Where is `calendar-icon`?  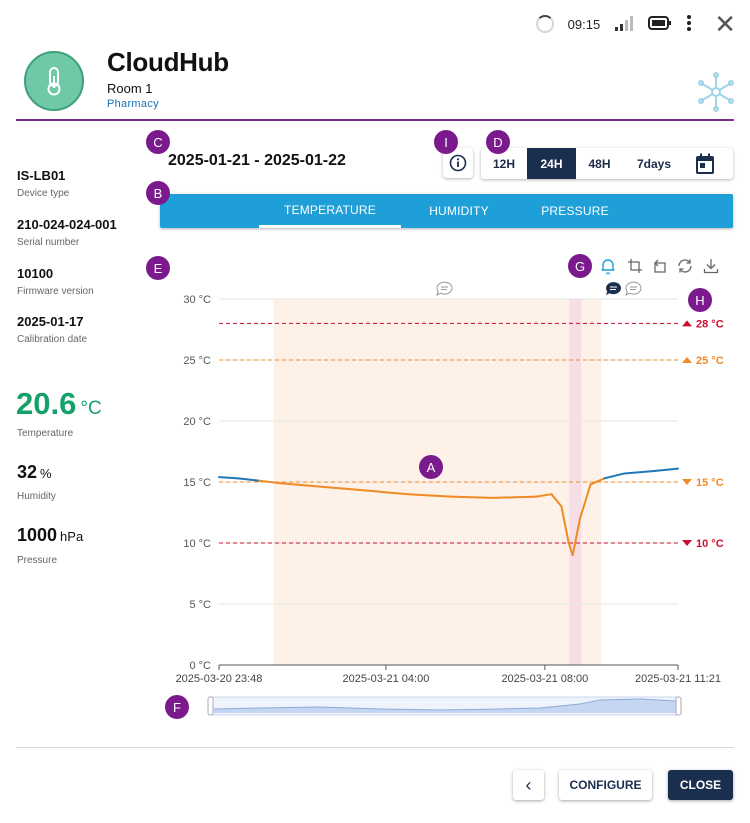
calendar-icon is located at coordinates (705, 163).